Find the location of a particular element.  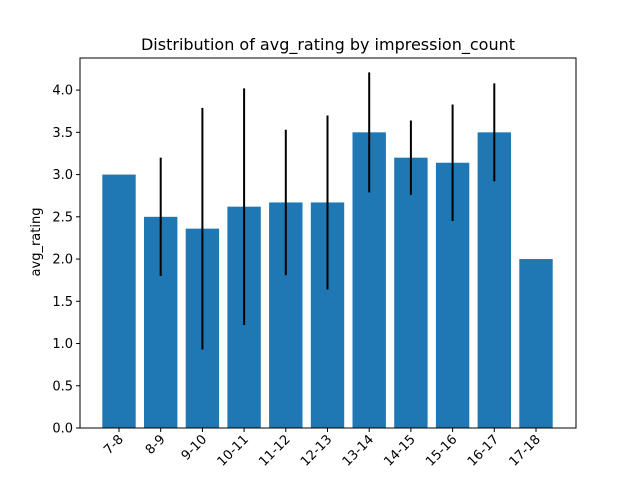

y-tick-label: 2.0 is located at coordinates (62, 260).